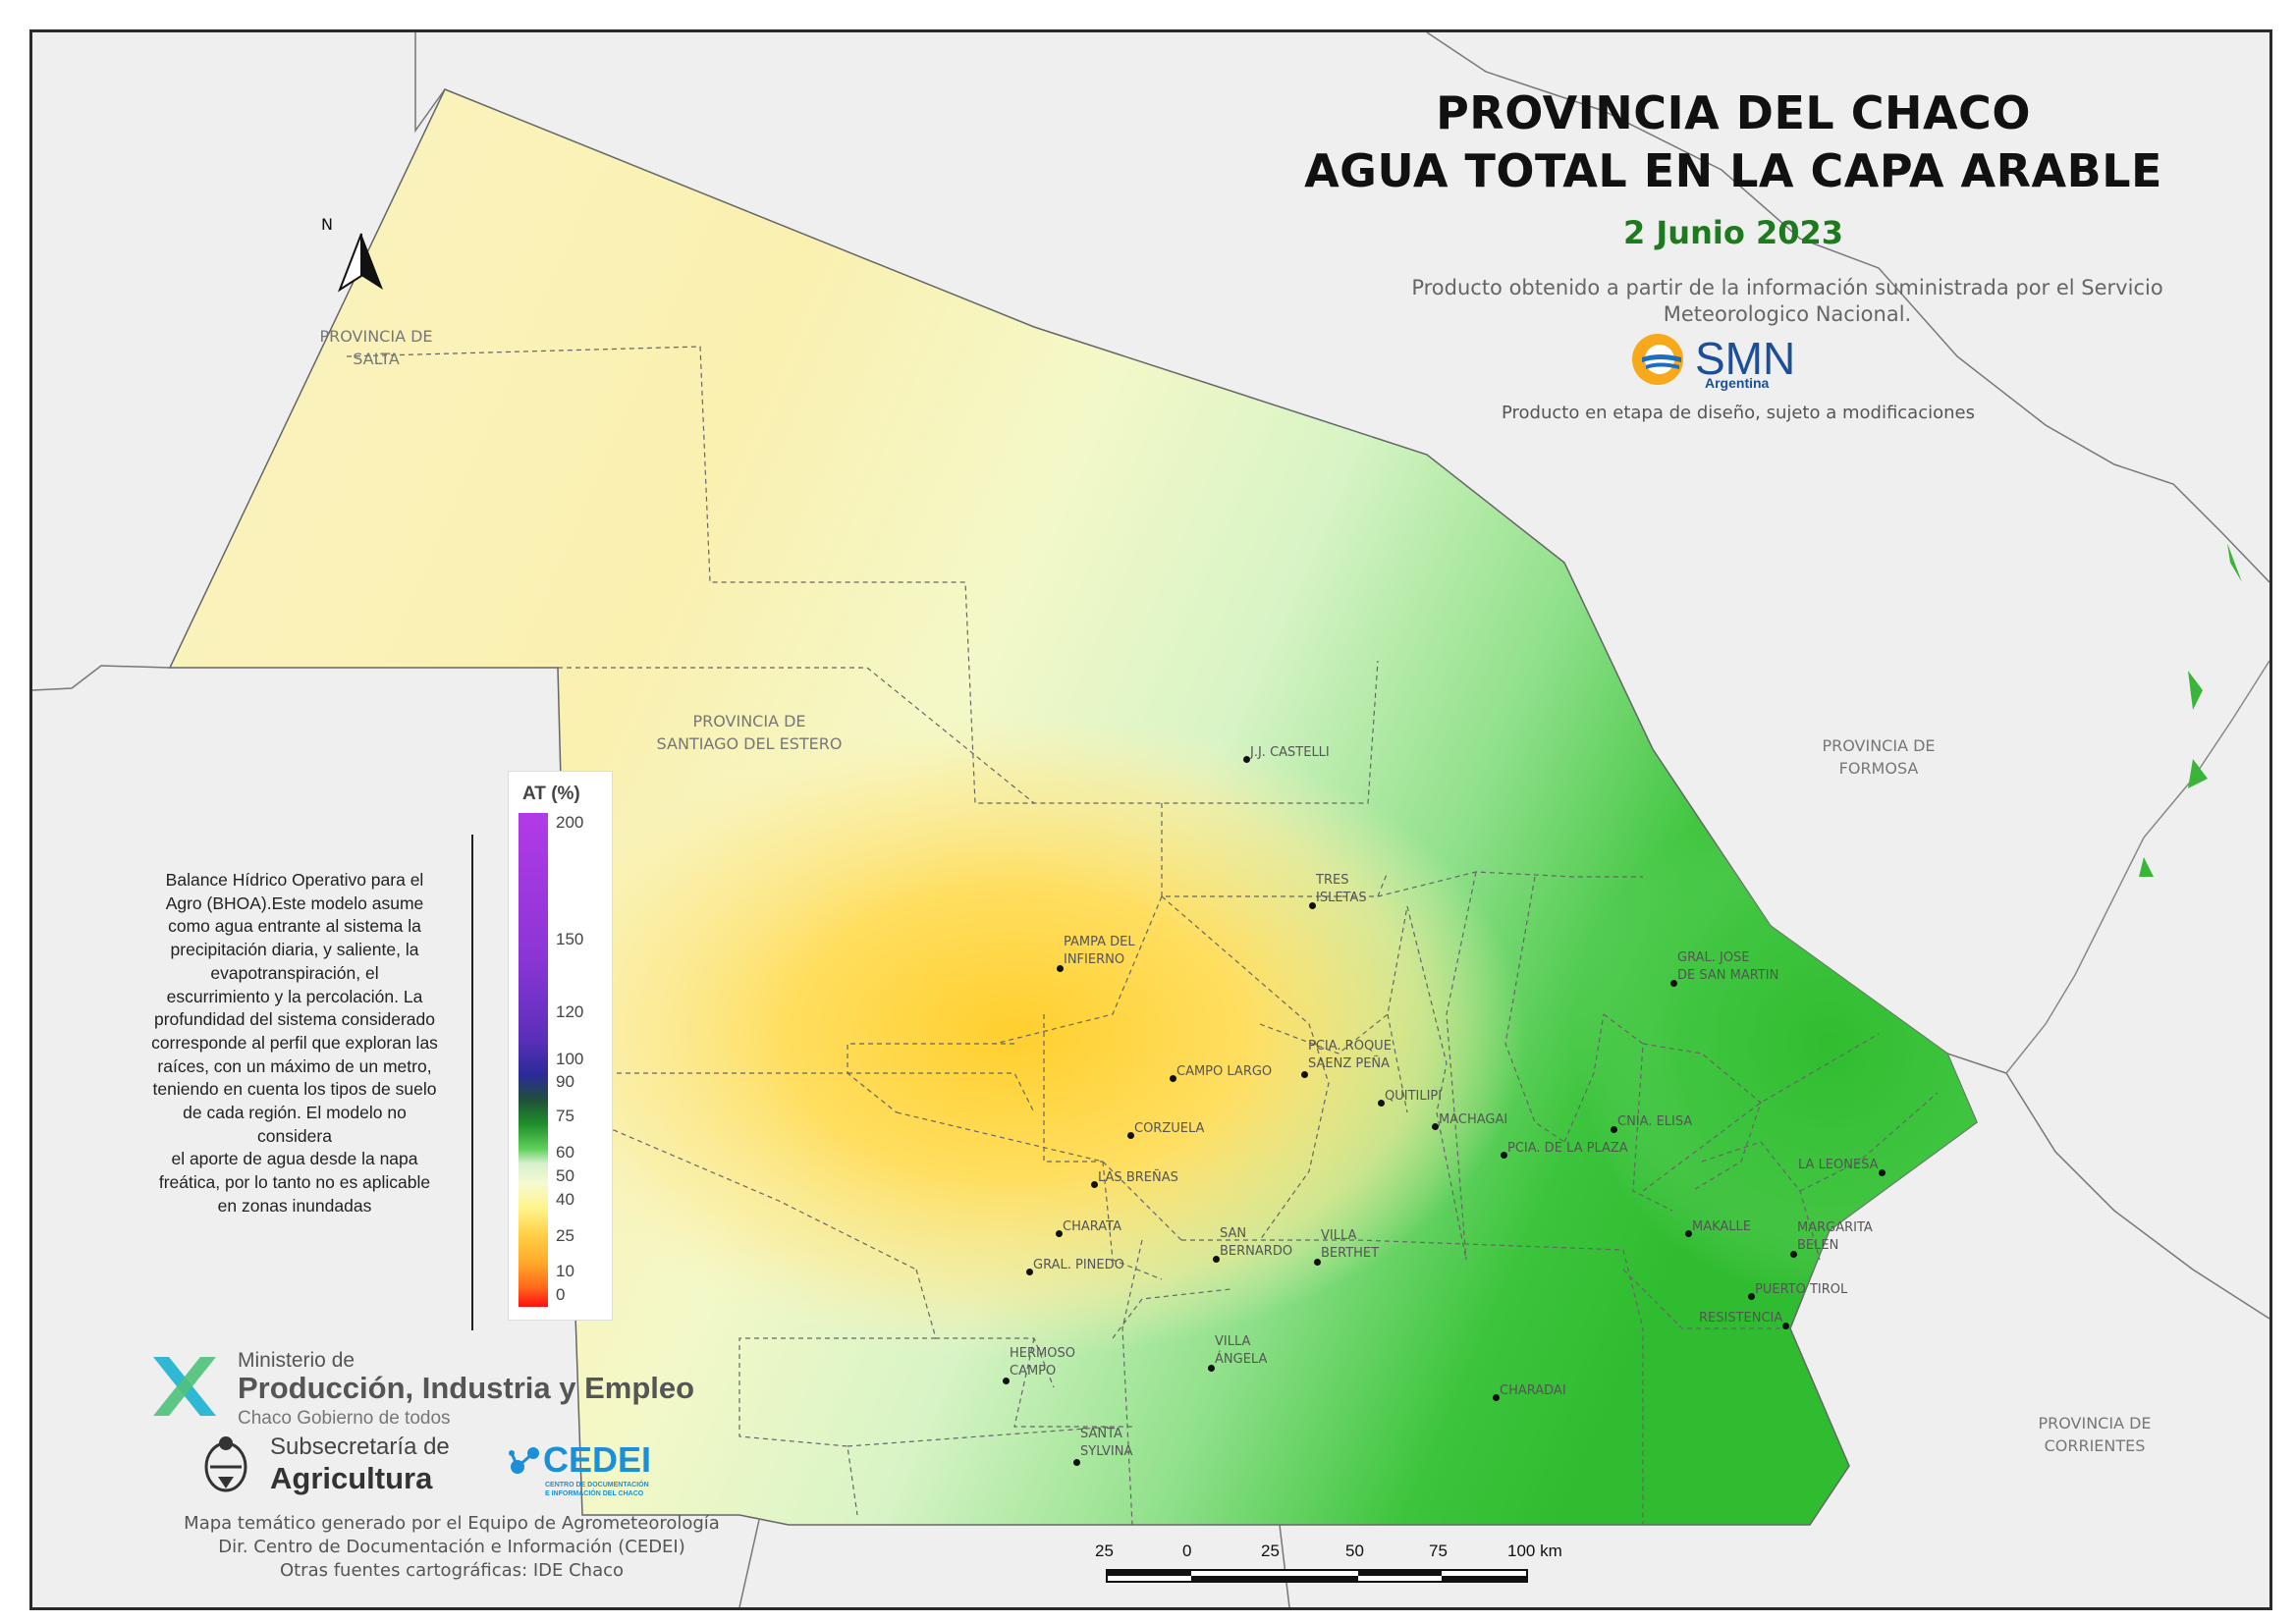 The width and height of the screenshot is (2296, 1623). Describe the element at coordinates (565, 1271) in the screenshot. I see `legend-tick: 10` at that location.